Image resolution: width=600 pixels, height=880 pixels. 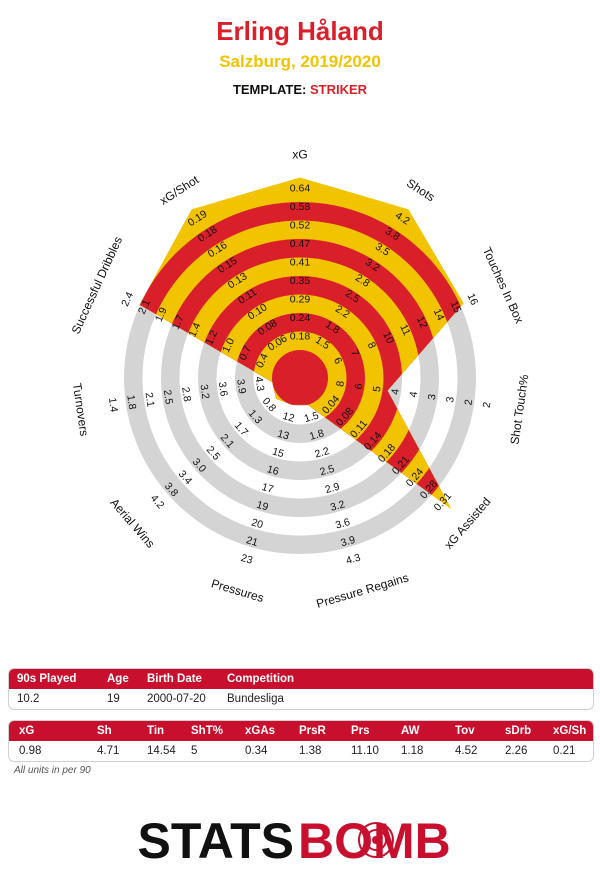 What do you see at coordinates (420, 190) in the screenshot?
I see `axis-label: Shots` at bounding box center [420, 190].